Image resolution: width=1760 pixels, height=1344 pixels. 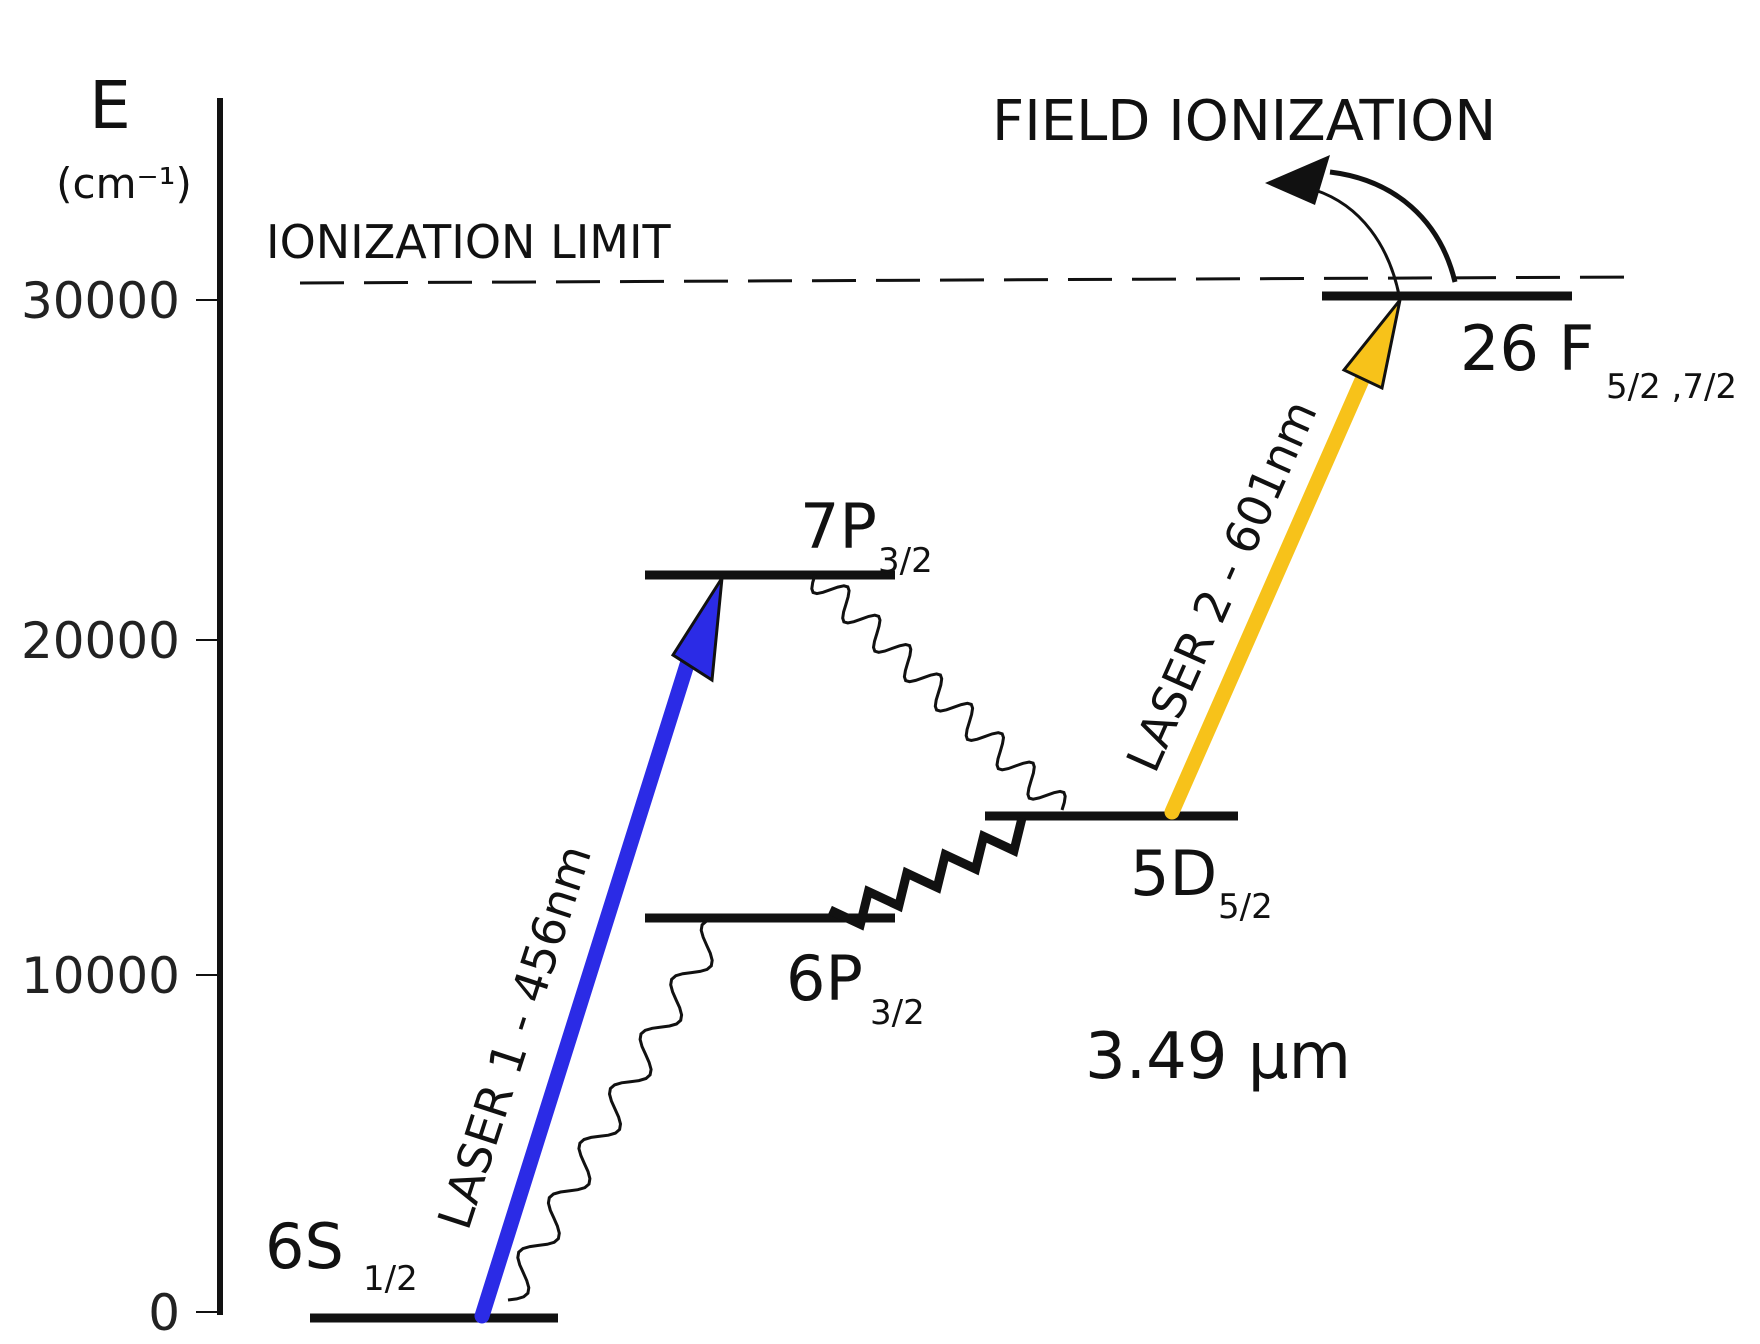 What do you see at coordinates (304, 1246) in the screenshot?
I see `svg-text: 6S` at bounding box center [304, 1246].